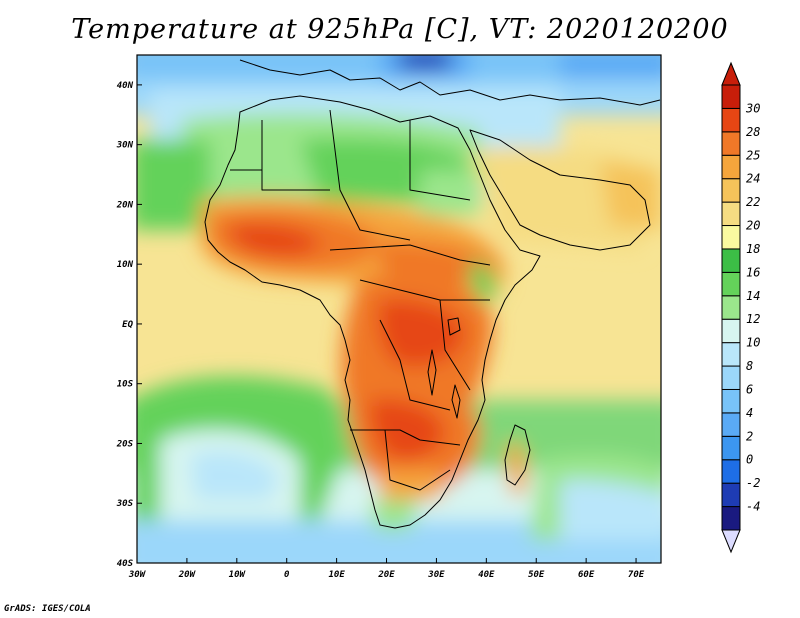 Image resolution: width=800 pixels, height=618 pixels. I want to click on y-tick-label: 10S, so click(125, 385).